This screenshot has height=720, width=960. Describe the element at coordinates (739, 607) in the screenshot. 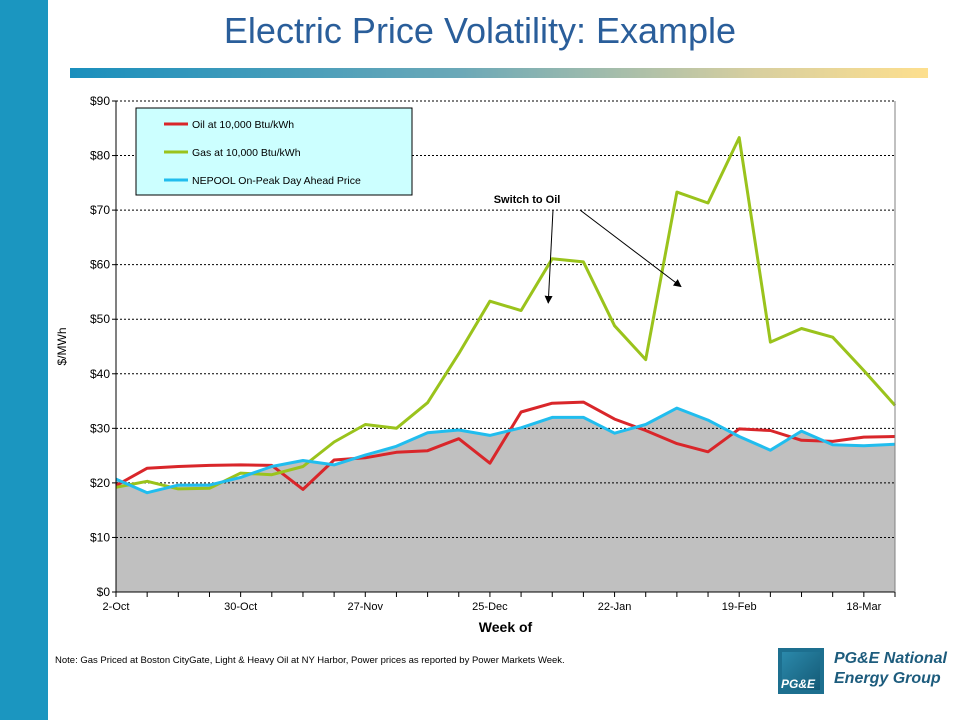

I see `x-tick-label: 19-Feb` at that location.